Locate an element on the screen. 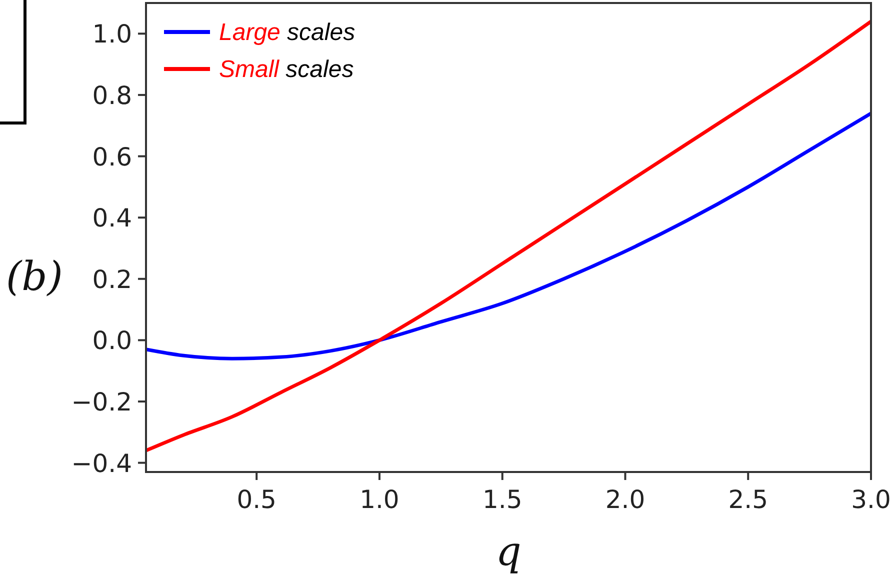  y-tick-label: 0.4 is located at coordinates (112, 218).